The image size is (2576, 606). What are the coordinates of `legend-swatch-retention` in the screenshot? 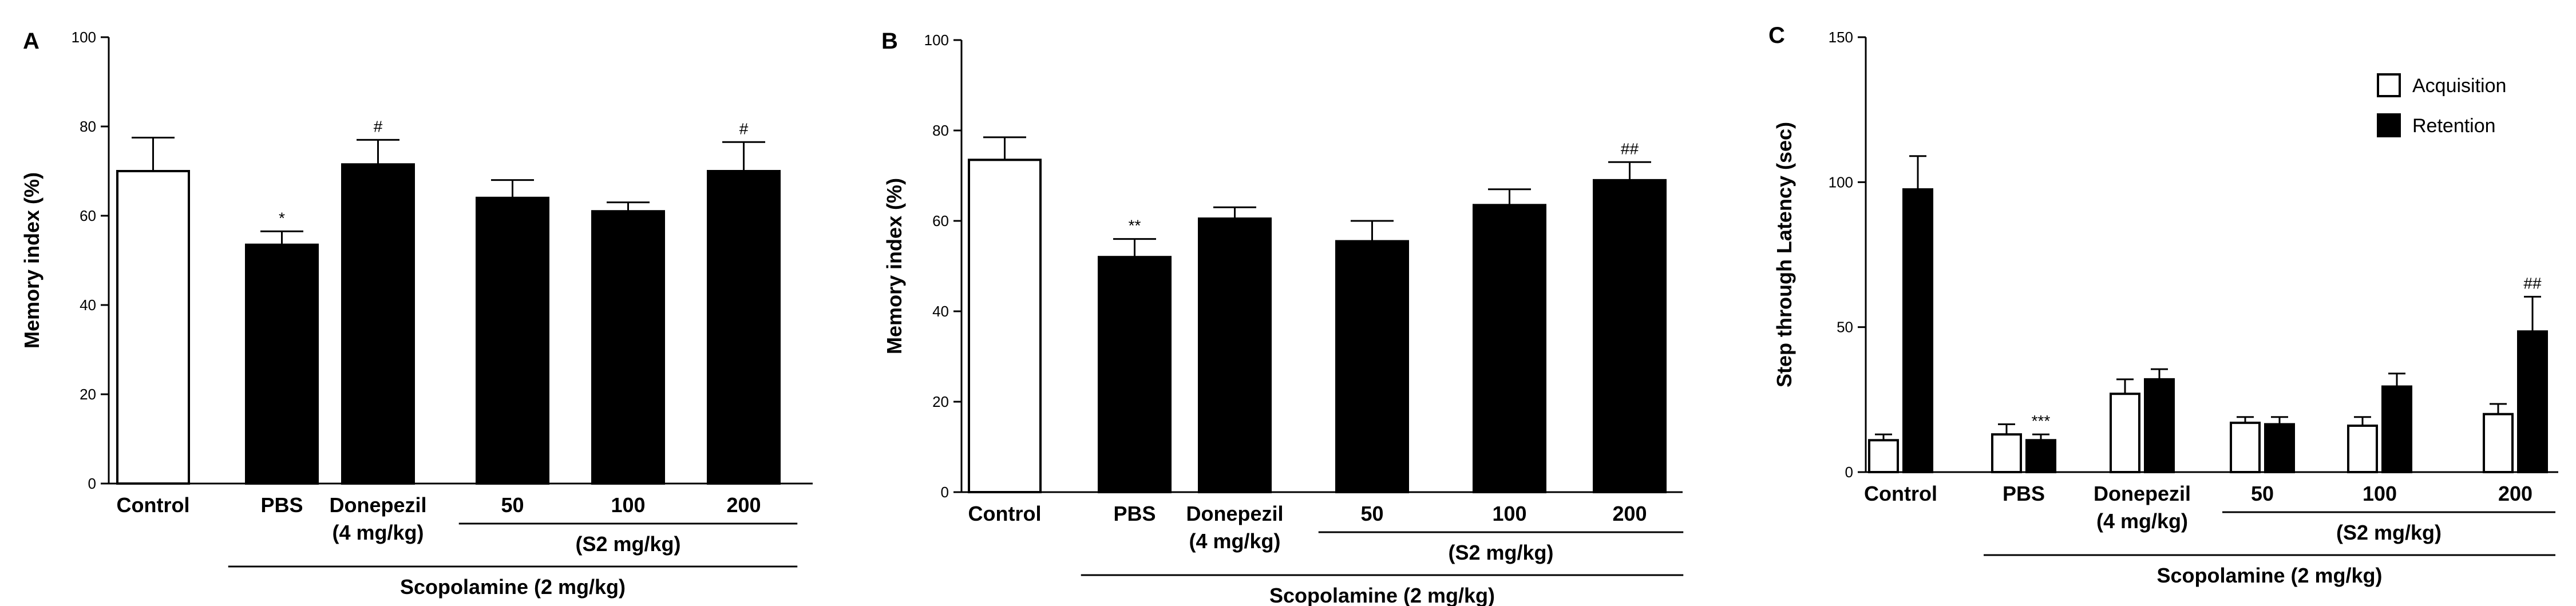 It's located at (2389, 125).